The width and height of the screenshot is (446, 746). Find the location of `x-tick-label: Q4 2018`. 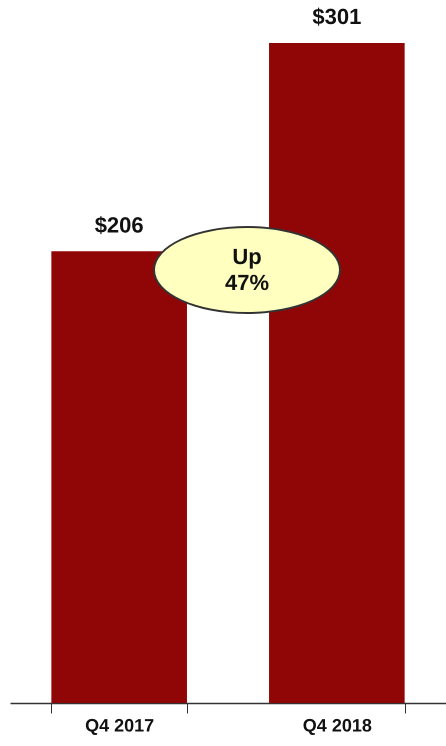

x-tick-label: Q4 2018 is located at coordinates (337, 726).